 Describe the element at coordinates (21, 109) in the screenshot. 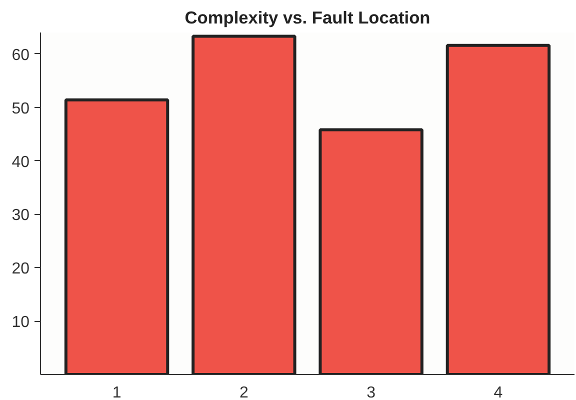

I see `y-tick-label: 50` at that location.